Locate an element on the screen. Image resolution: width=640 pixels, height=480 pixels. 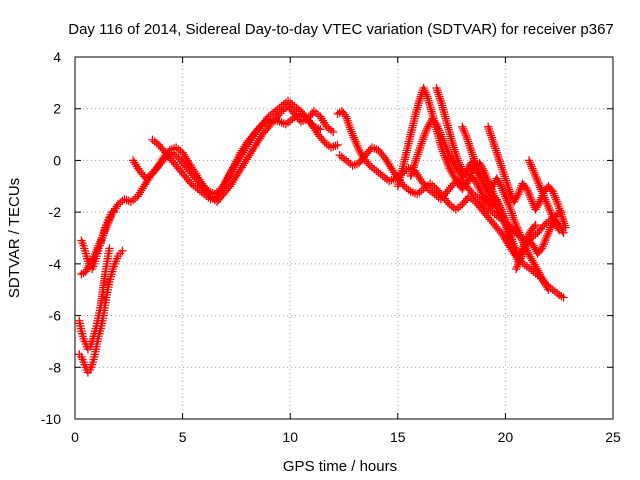
y-tick-label: -10 is located at coordinates (51, 419).